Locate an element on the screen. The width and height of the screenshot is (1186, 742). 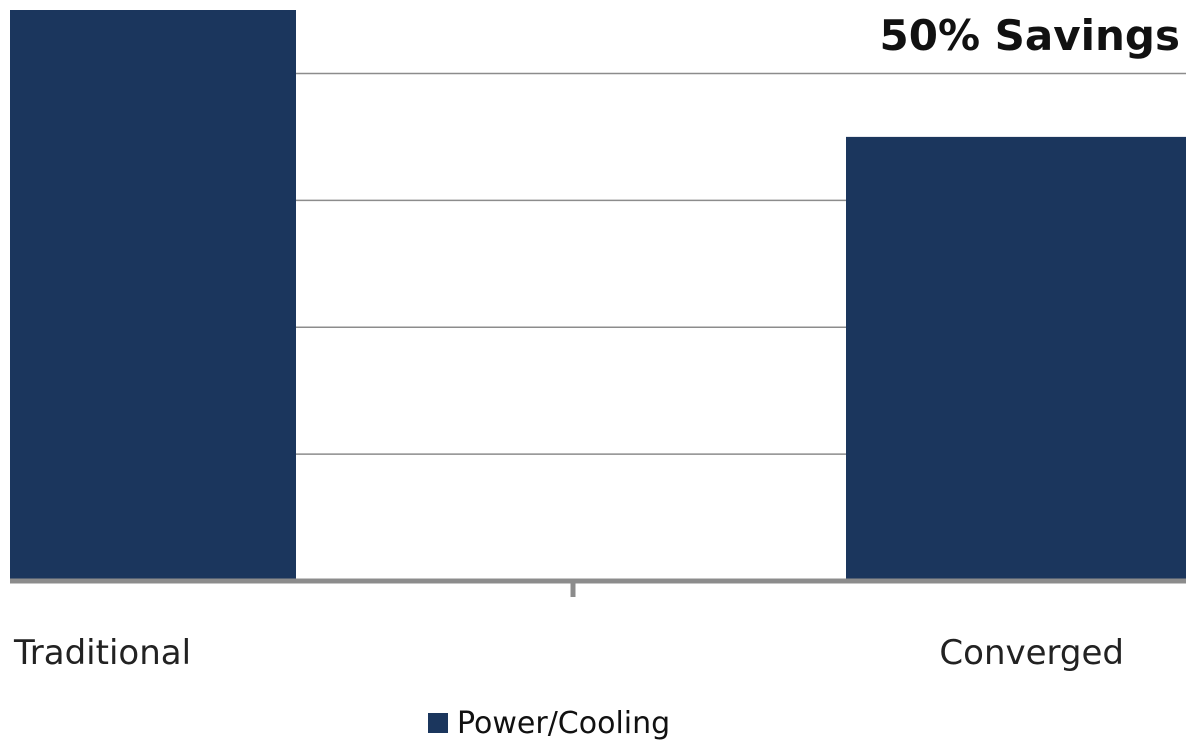
savings-annotation: 50% Savings is located at coordinates (1030, 35).